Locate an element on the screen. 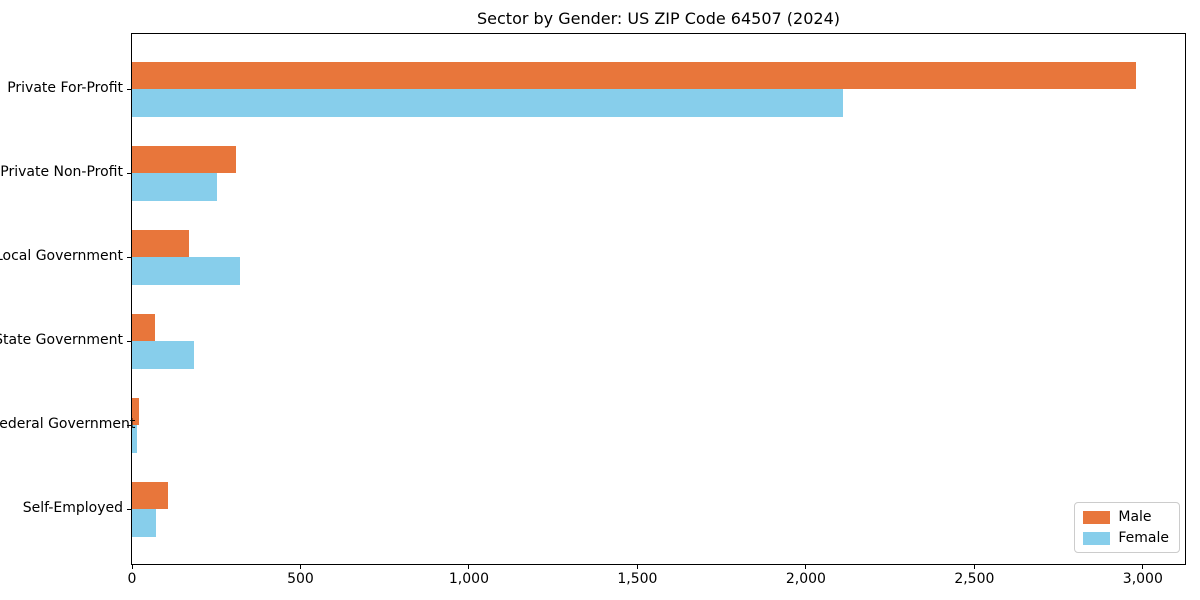 The image size is (1200, 600). bar-male-self-employed is located at coordinates (150, 495).